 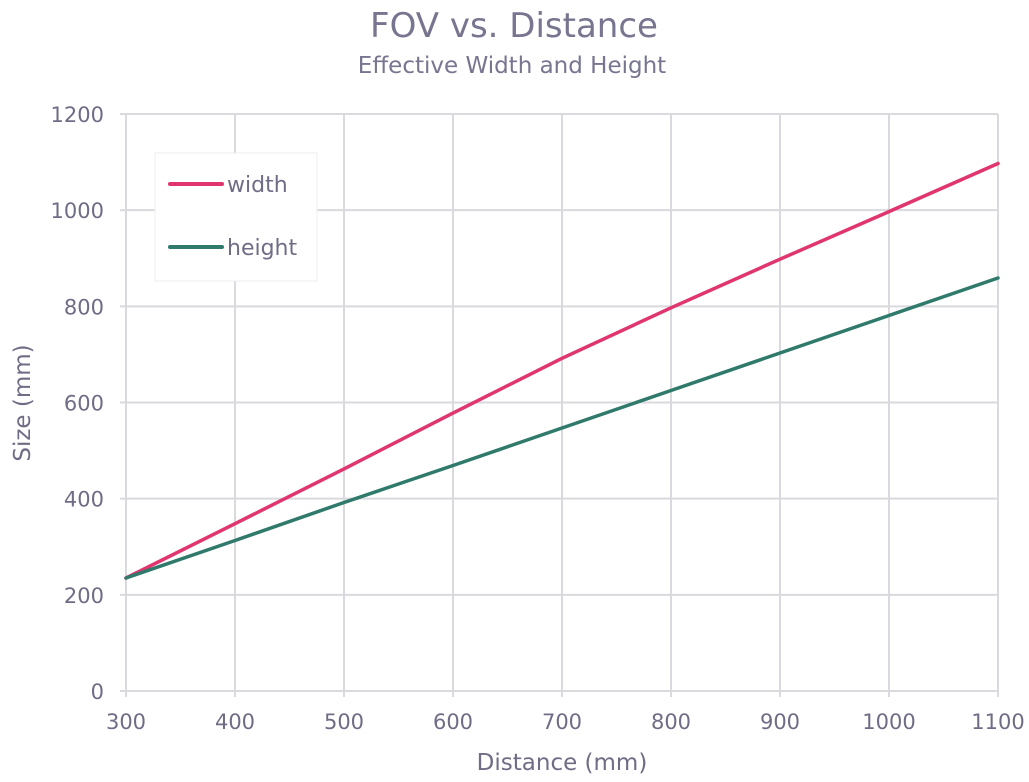 What do you see at coordinates (262, 248) in the screenshot?
I see `legend-label-height: height` at bounding box center [262, 248].